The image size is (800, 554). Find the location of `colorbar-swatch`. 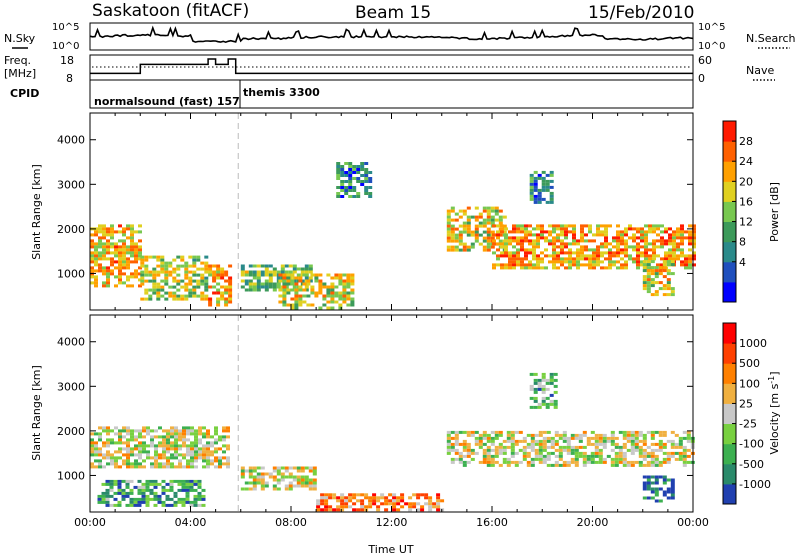

colorbar-swatch is located at coordinates (729, 454).